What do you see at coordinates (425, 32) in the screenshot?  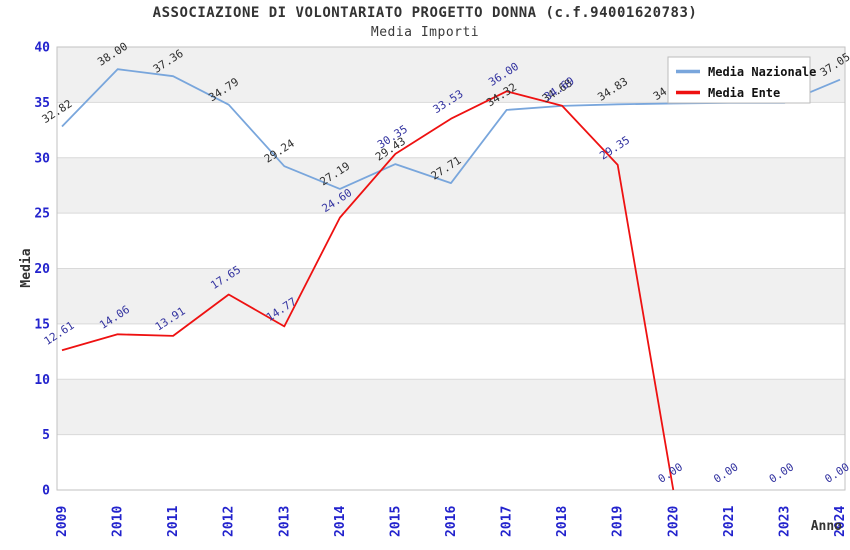 I see `chart-subtitle: Media Importi` at bounding box center [425, 32].